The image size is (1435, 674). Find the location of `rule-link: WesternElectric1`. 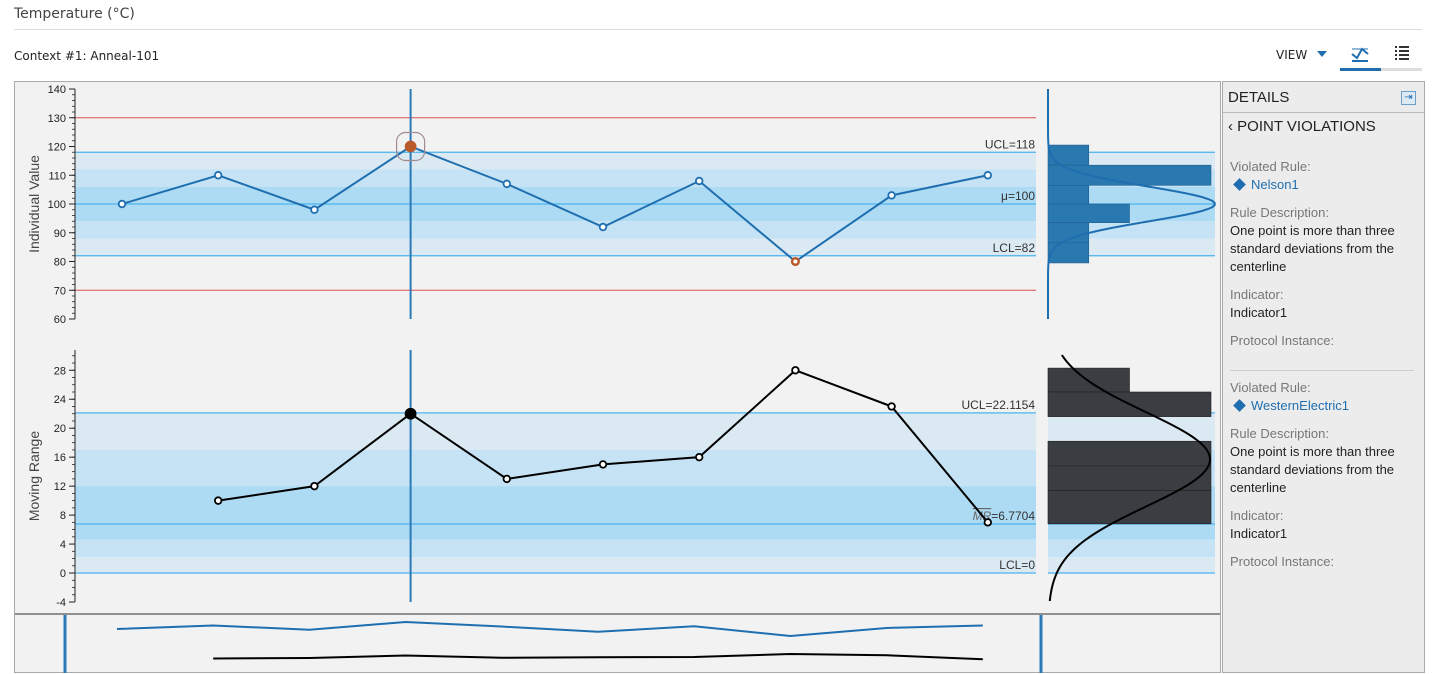

rule-link: WesternElectric1 is located at coordinates (1300, 405).